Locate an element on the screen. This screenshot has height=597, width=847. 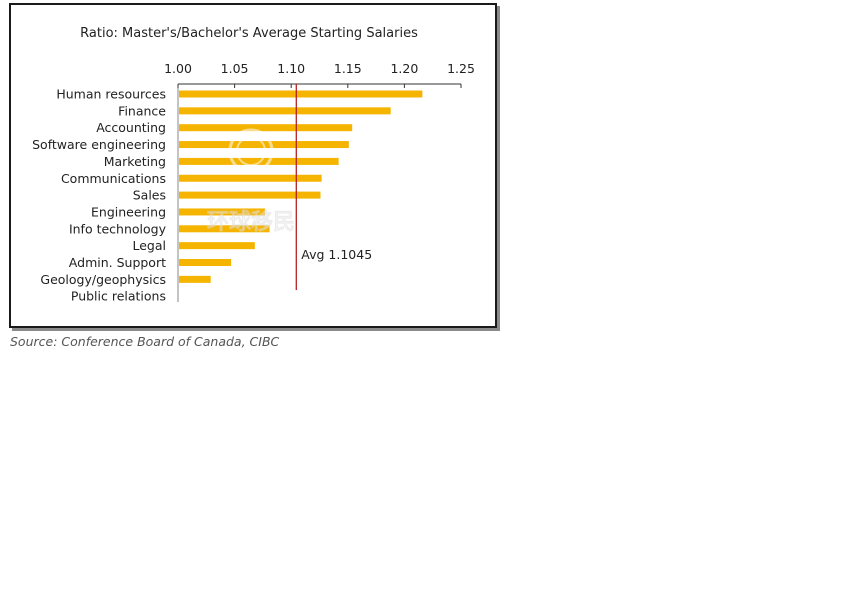
x-tick-label: 1.05 is located at coordinates (235, 68).